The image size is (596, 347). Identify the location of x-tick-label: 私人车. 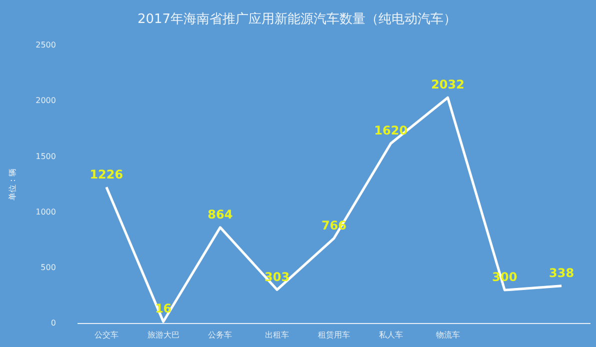
(390, 335).